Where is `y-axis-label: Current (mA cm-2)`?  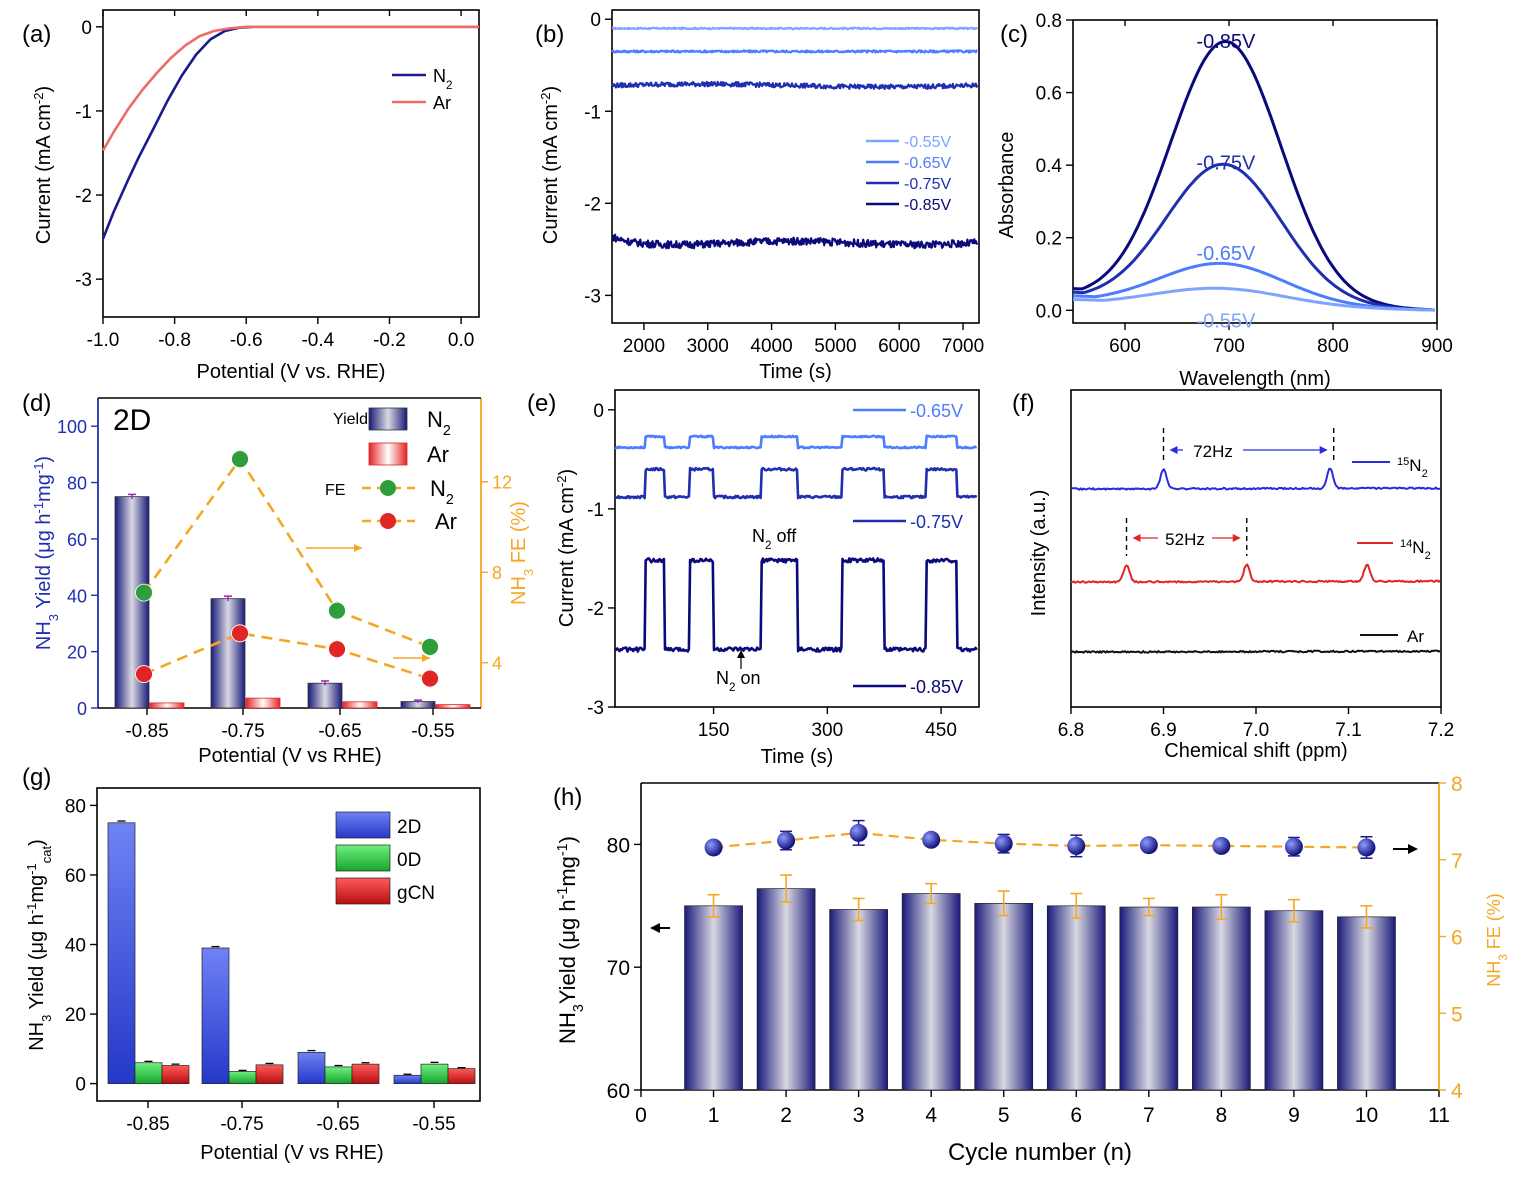
y-axis-label: Current (mA cm-2) is located at coordinates (43, 165).